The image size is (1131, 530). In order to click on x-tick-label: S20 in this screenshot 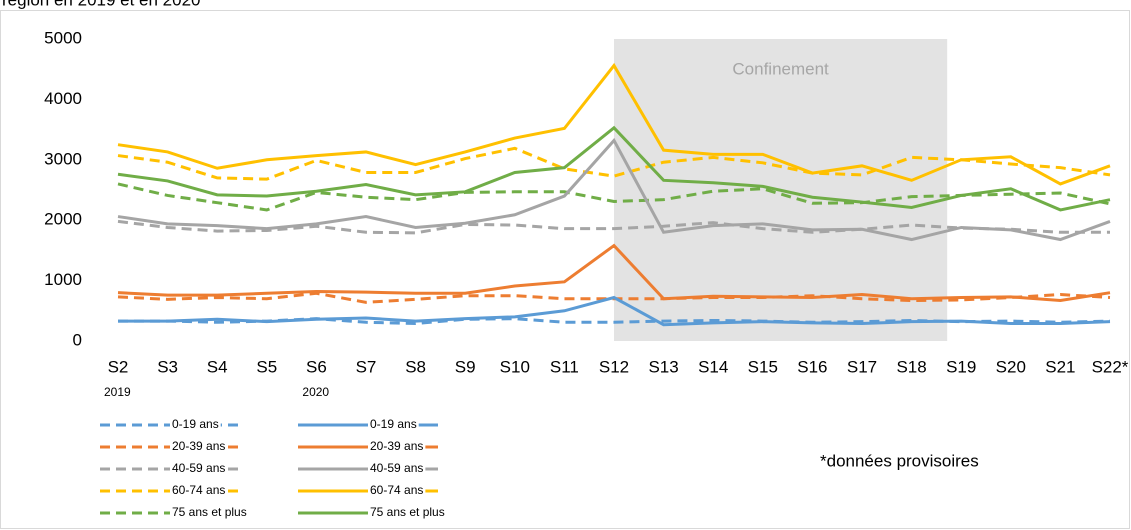, I will do `click(1011, 366)`.